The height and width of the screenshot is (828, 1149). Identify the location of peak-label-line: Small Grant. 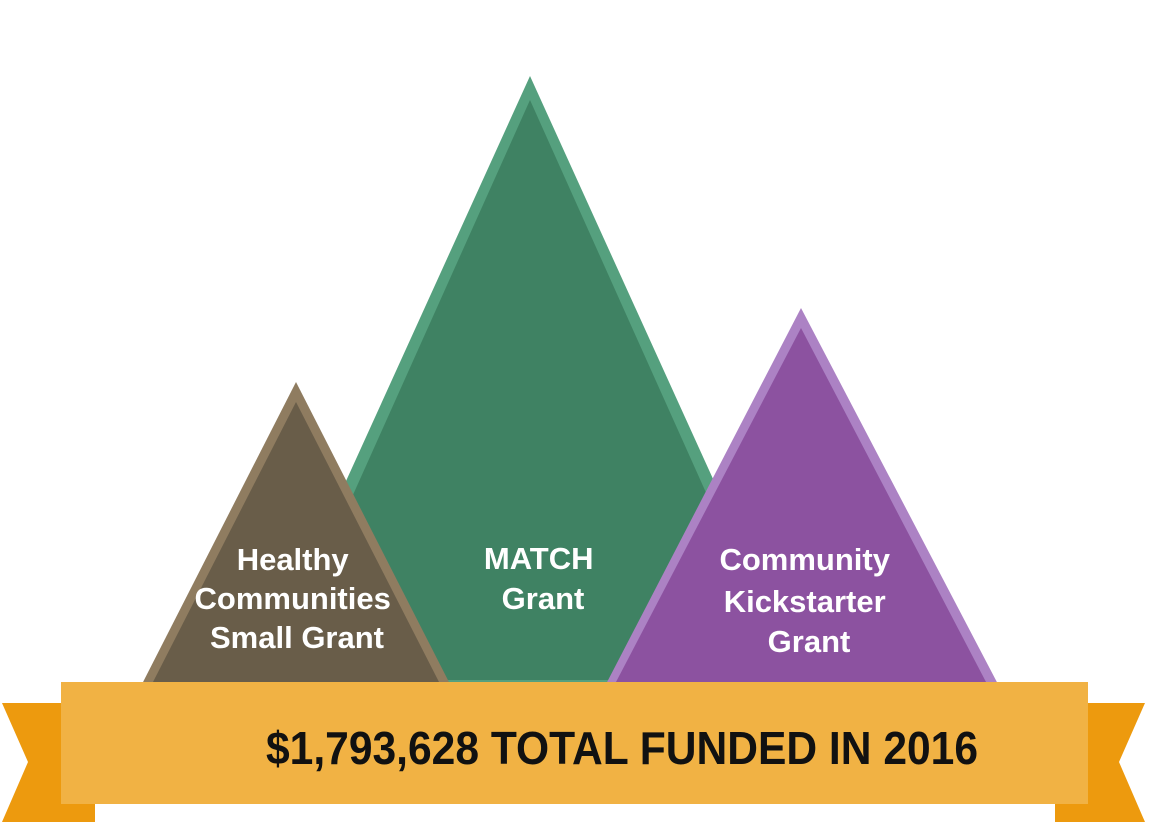
(297, 637).